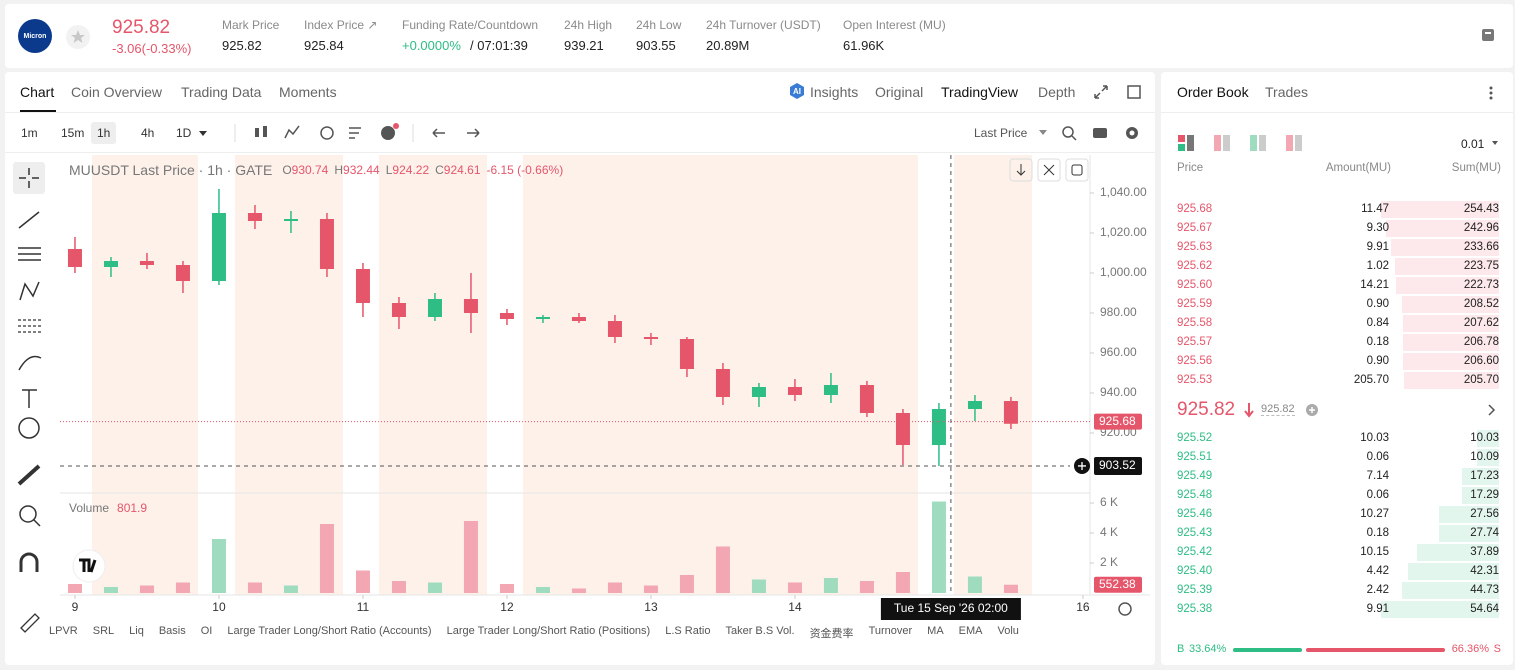 The width and height of the screenshot is (1515, 670). What do you see at coordinates (1195, 361) in the screenshot?
I see `ob-price: 925.56` at bounding box center [1195, 361].